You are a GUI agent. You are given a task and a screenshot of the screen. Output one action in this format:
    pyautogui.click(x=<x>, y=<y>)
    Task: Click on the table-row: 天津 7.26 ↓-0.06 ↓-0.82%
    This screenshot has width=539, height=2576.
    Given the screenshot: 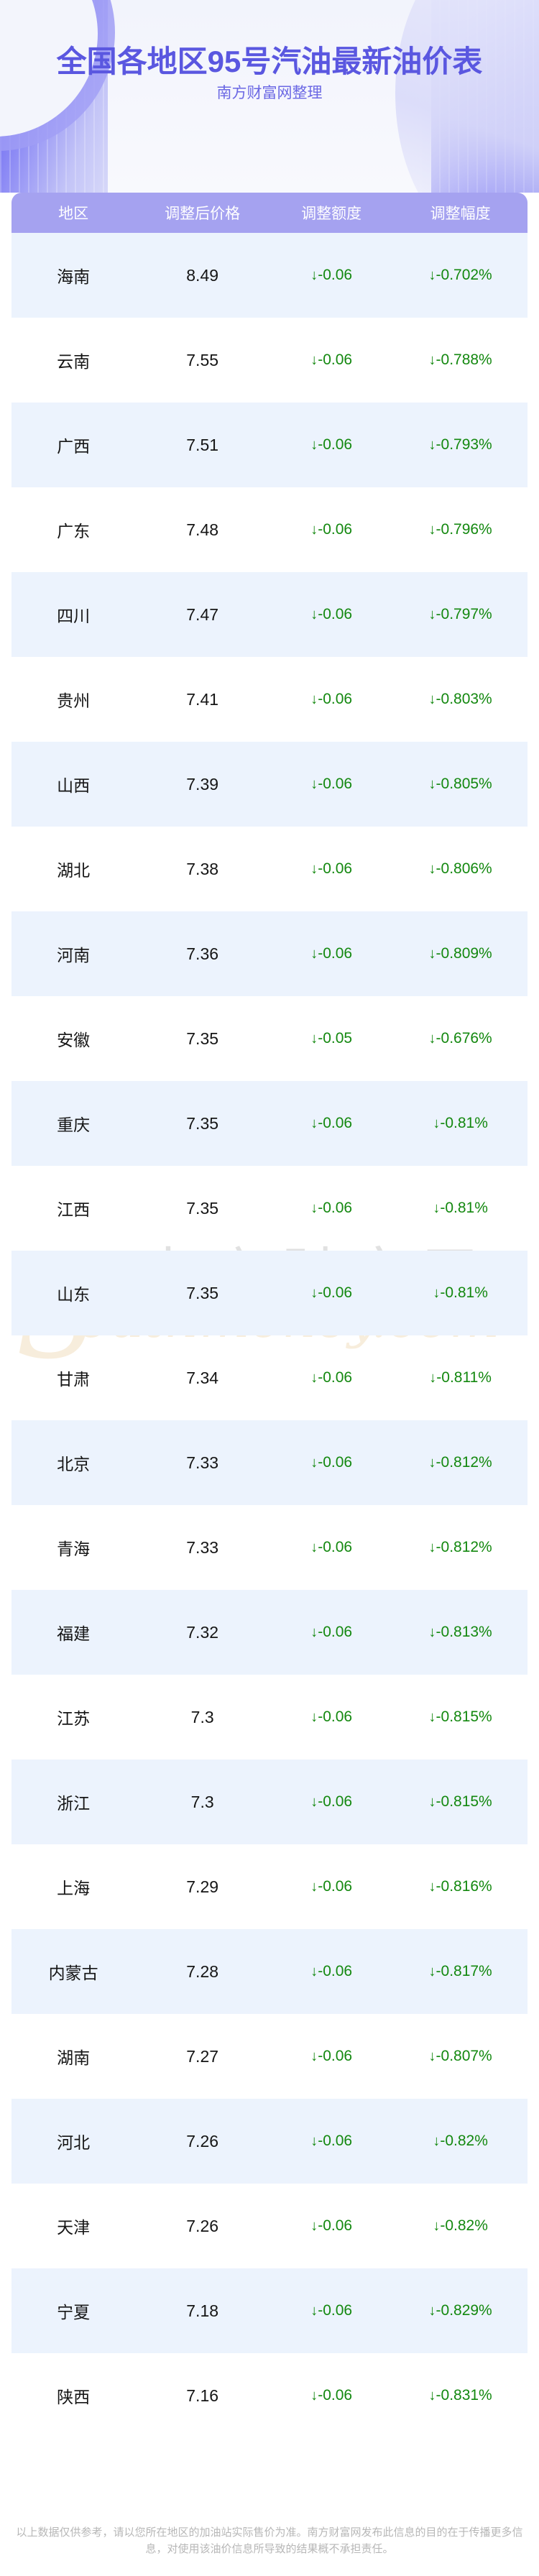 What is the action you would take?
    pyautogui.click(x=269, y=2226)
    